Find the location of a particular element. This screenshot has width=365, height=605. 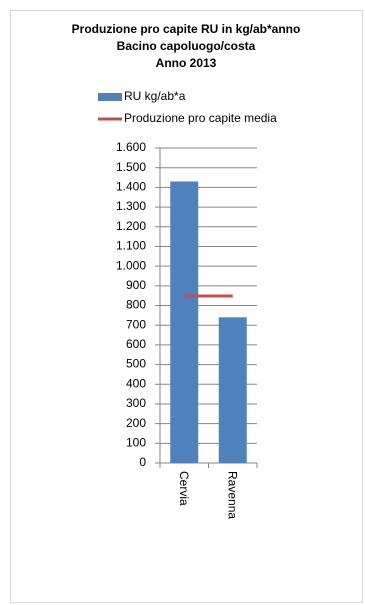

legend-label: RU kg/ab*a is located at coordinates (155, 96).